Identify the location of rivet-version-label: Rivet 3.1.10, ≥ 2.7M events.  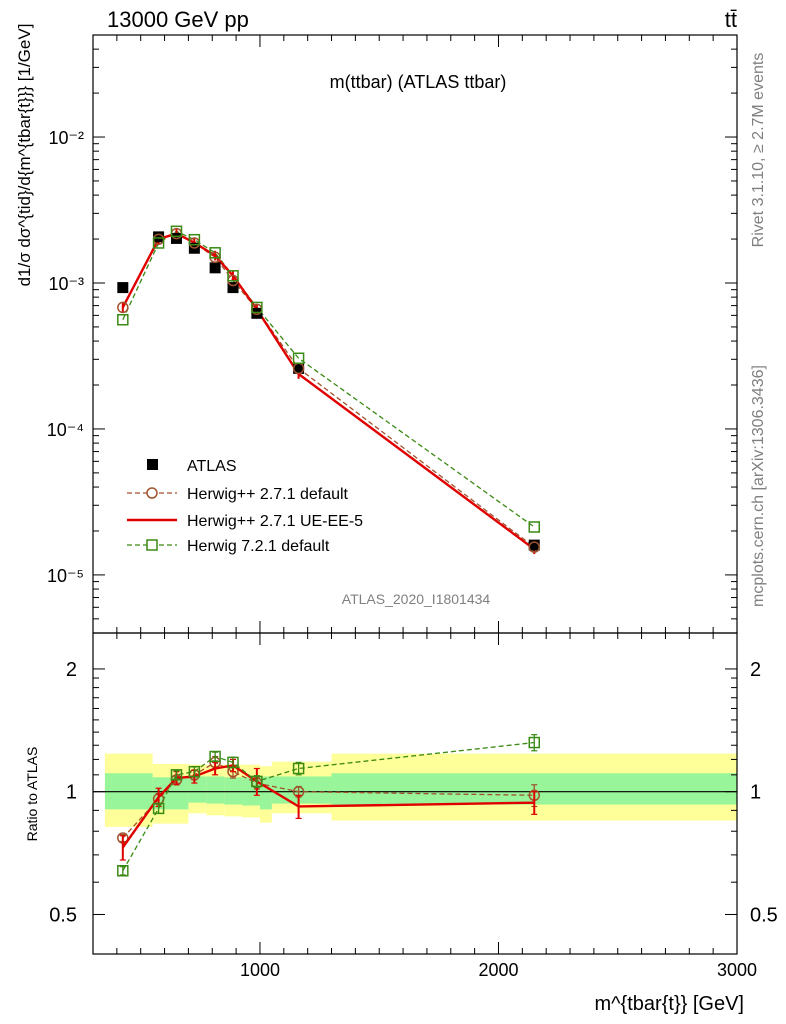
(758, 150).